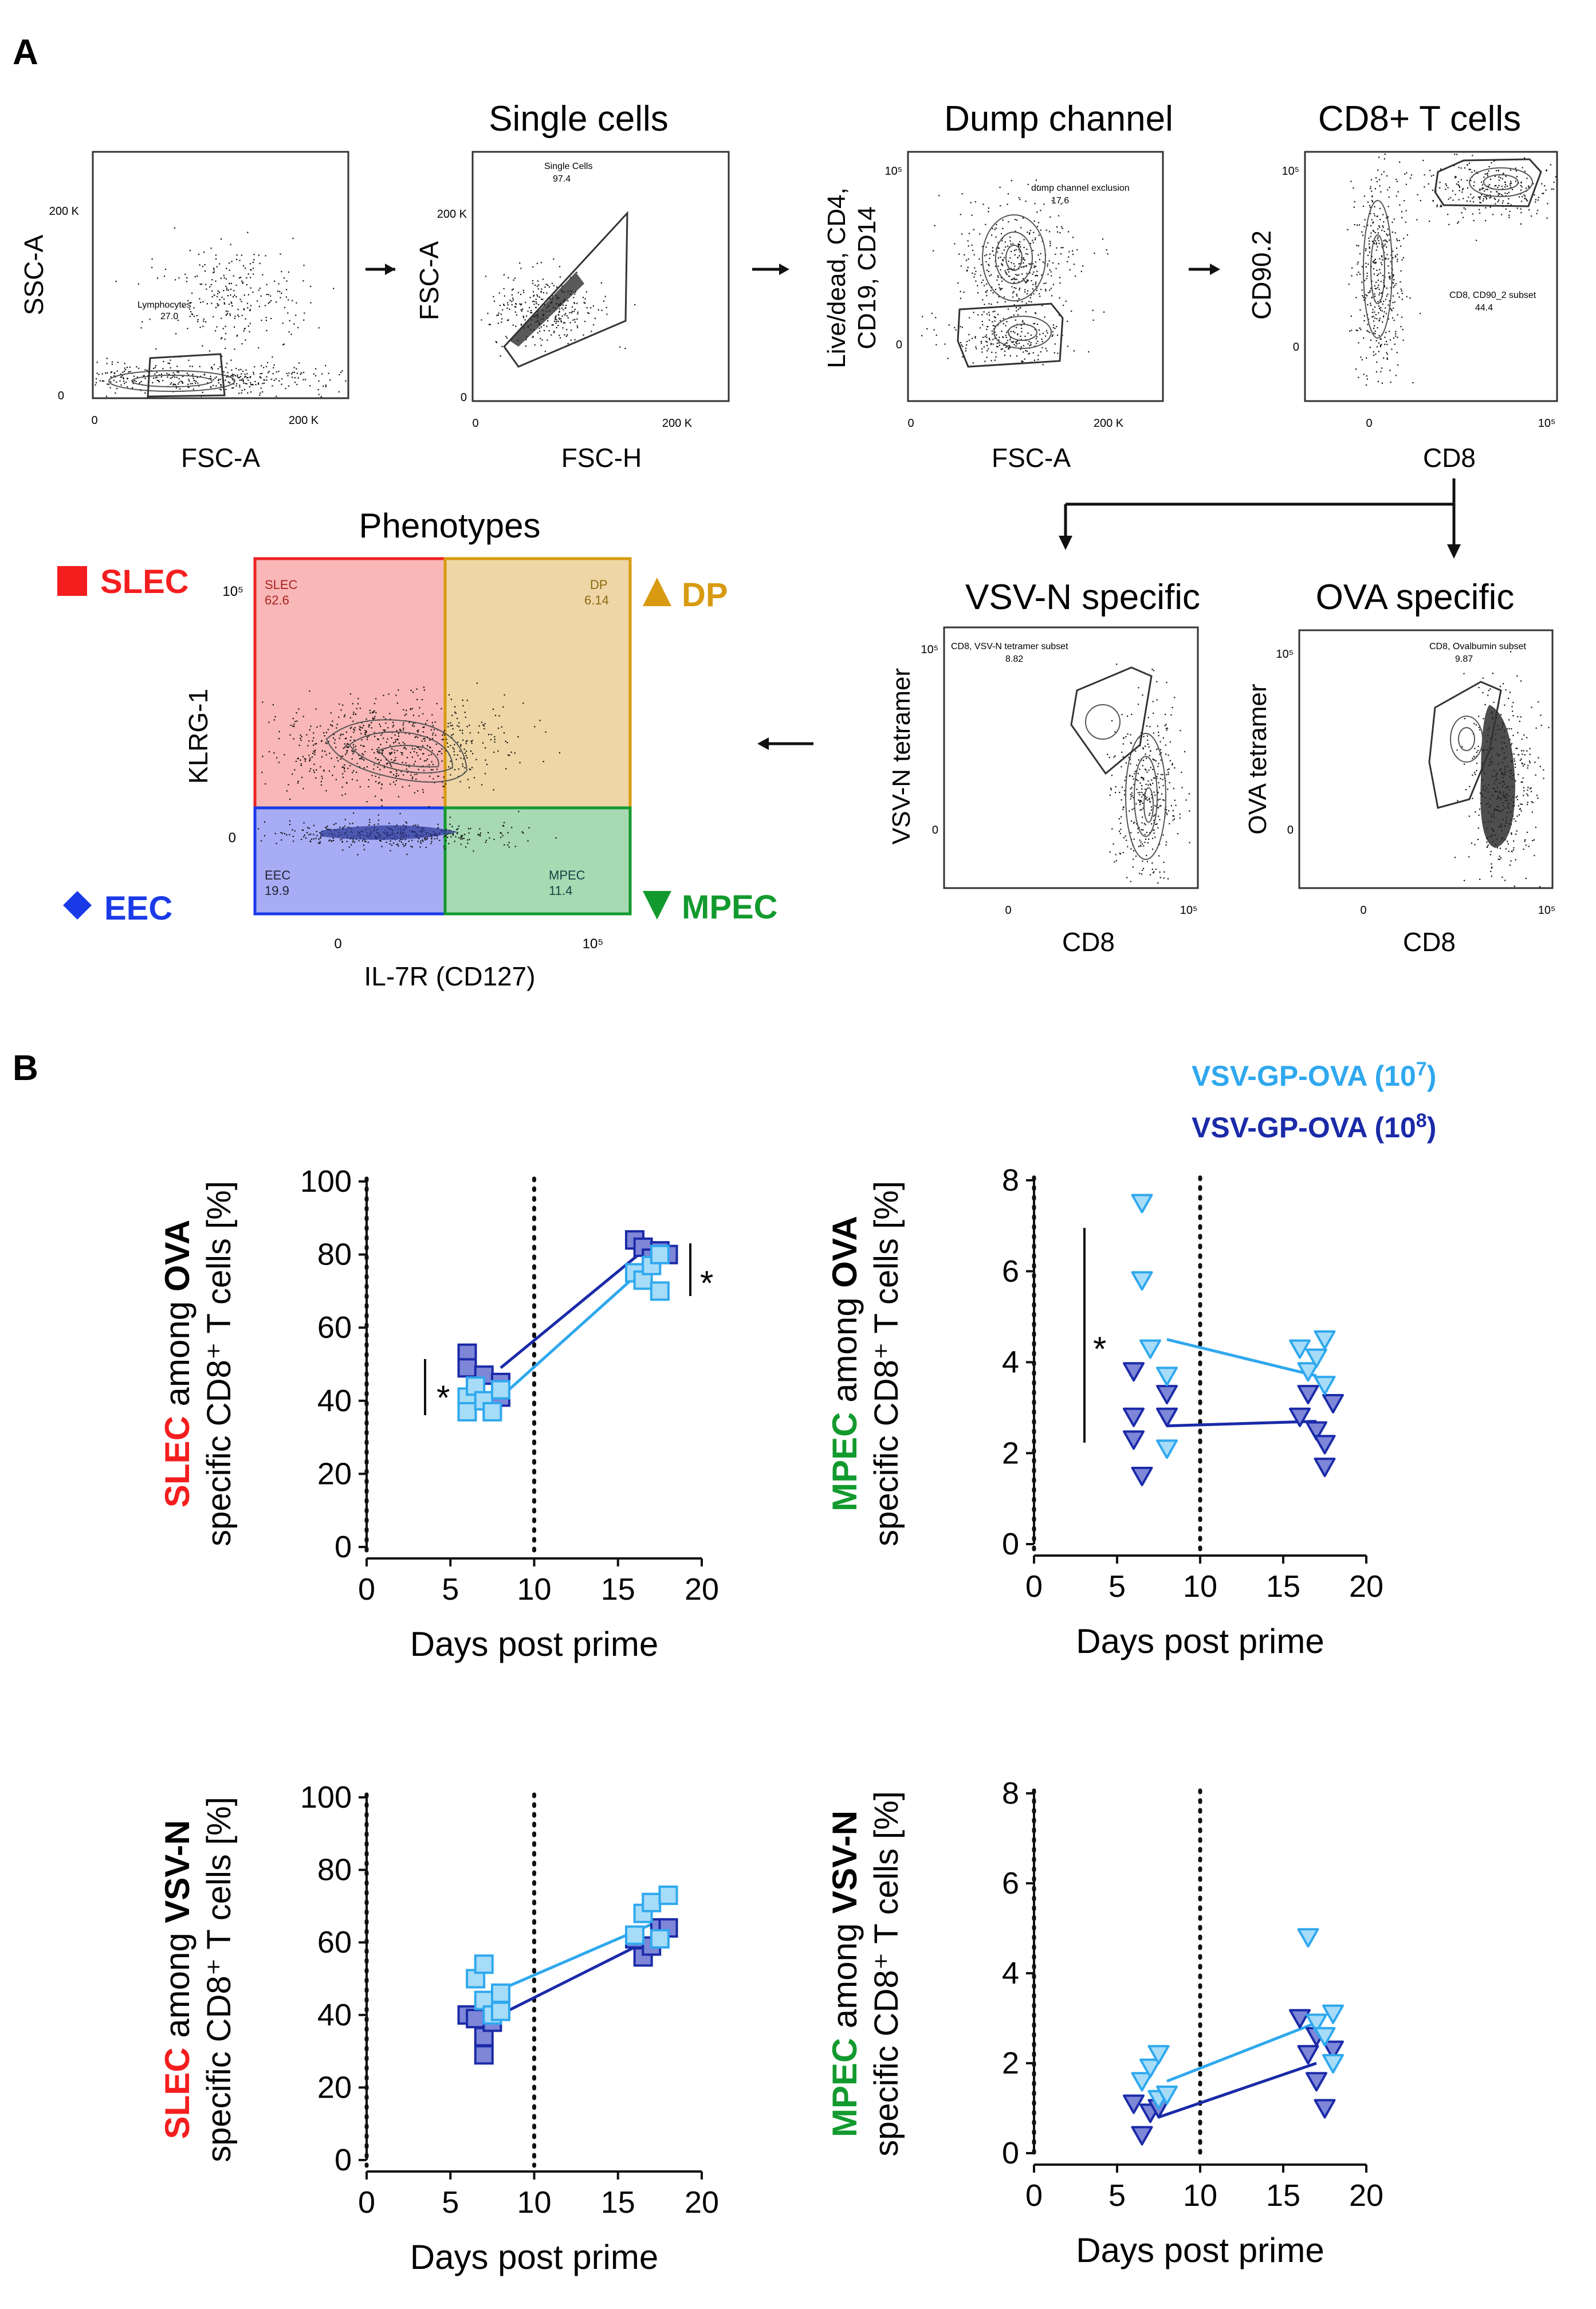 The width and height of the screenshot is (1596, 2309). Describe the element at coordinates (597, 600) in the screenshot. I see `quadrant-value: 6.14` at that location.